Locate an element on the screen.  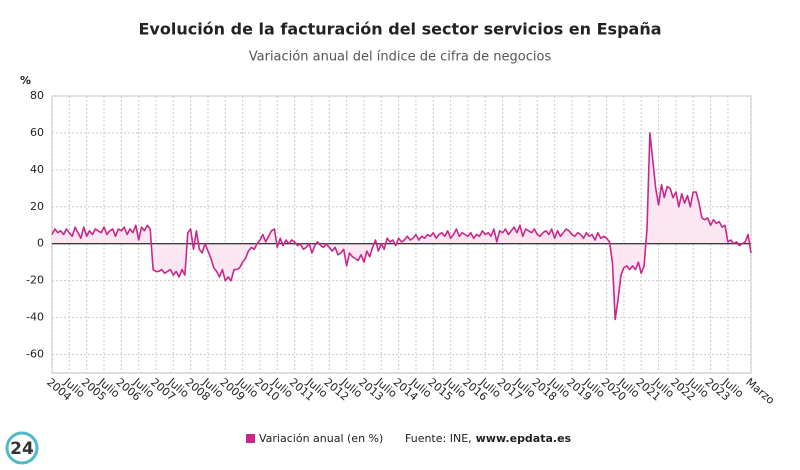
logo: 24 is located at coordinates (22, 449).